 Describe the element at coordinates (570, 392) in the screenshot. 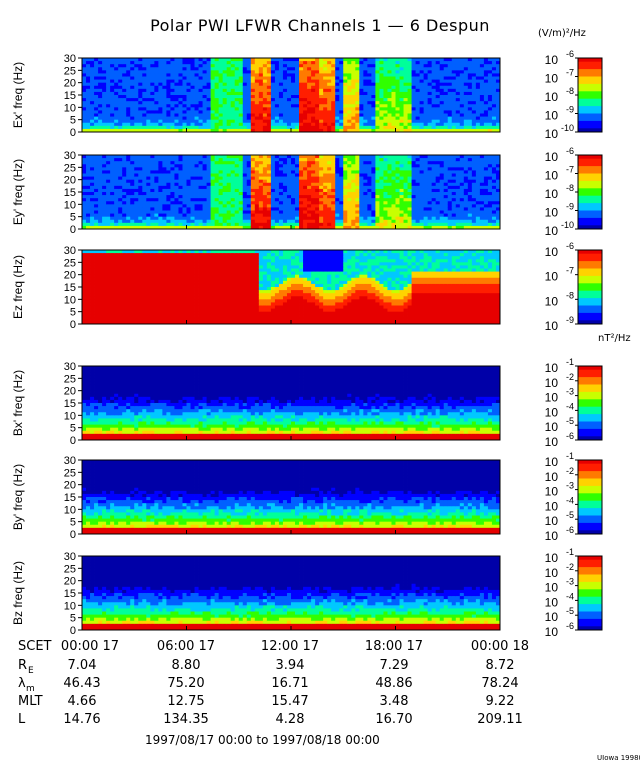

I see `colorbar-tick-exponent: -3` at that location.